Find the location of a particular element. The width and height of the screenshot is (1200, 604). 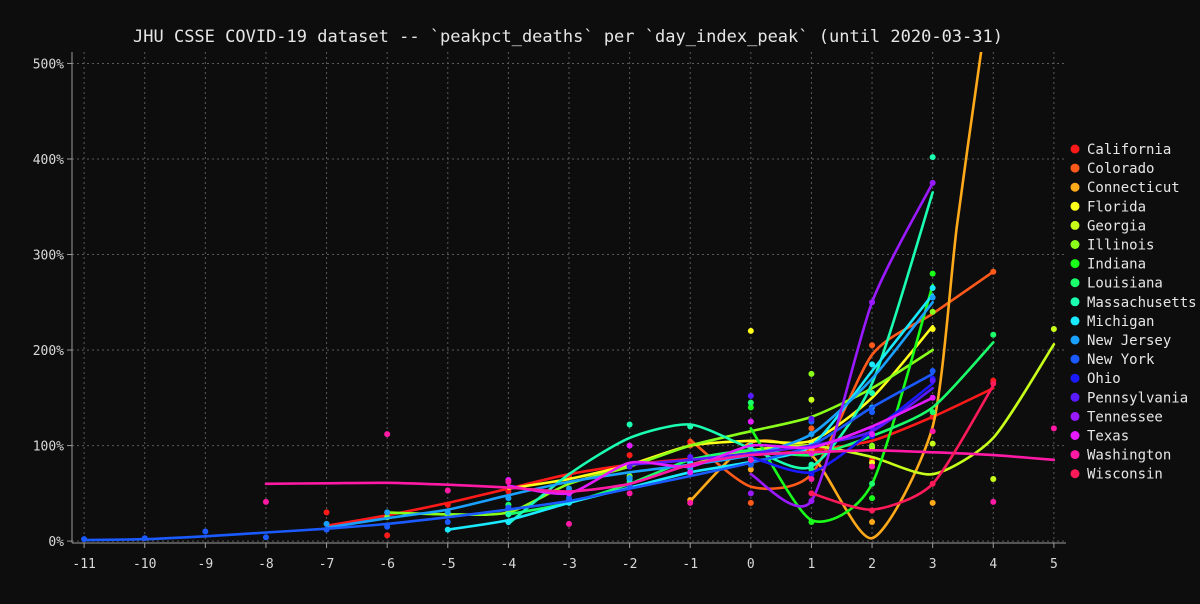

series-washington is located at coordinates (659, 476).